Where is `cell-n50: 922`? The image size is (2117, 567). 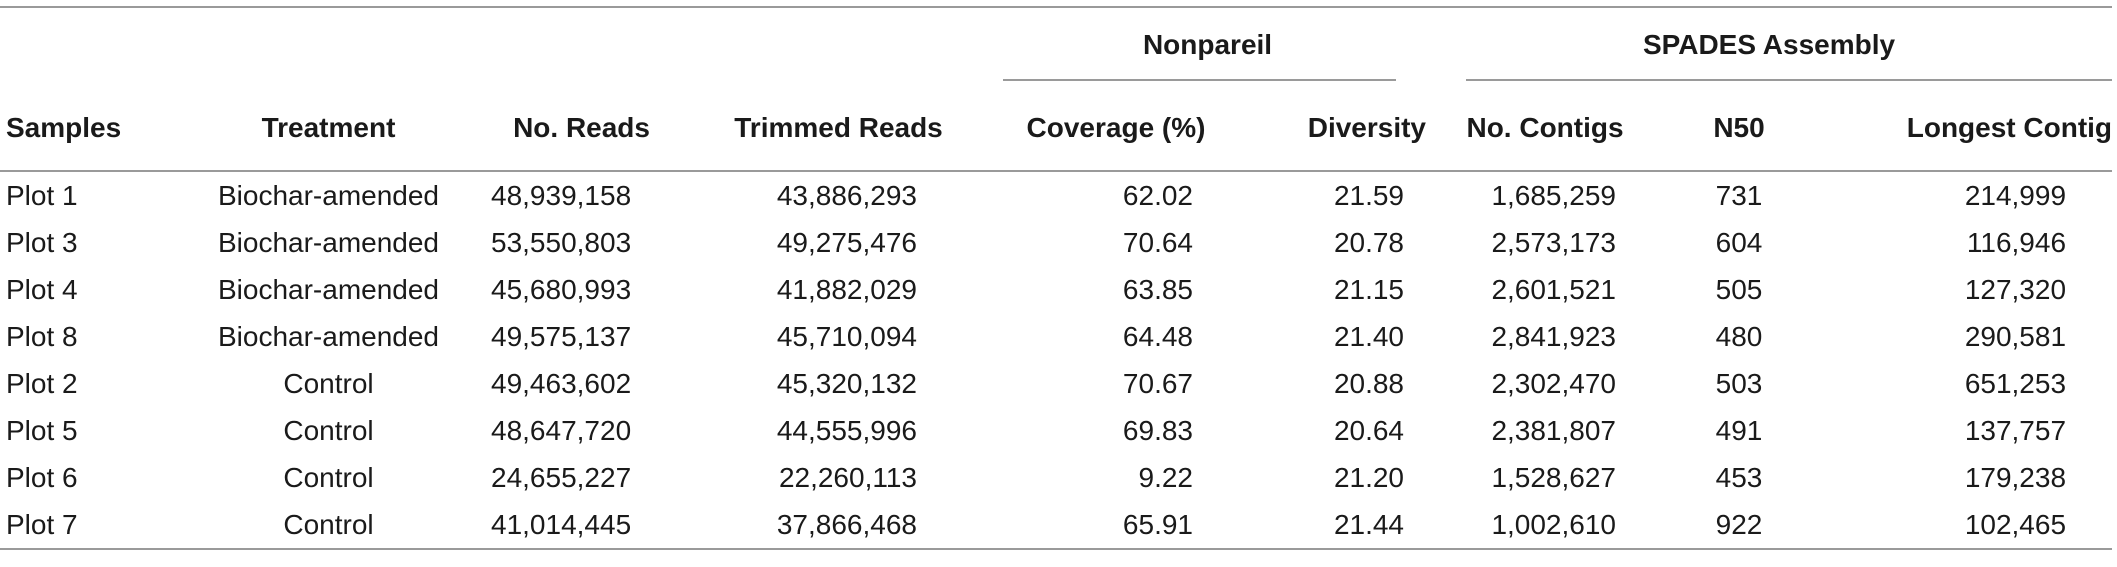
cell-n50: 922 is located at coordinates (1739, 525).